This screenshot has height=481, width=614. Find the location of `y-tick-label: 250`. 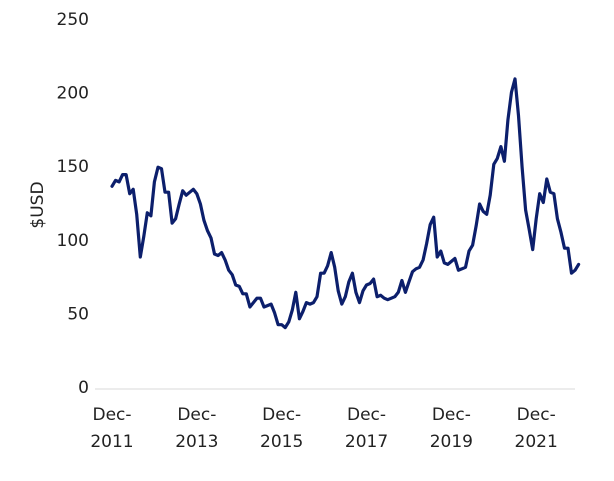

y-tick-label: 250 is located at coordinates (73, 20).